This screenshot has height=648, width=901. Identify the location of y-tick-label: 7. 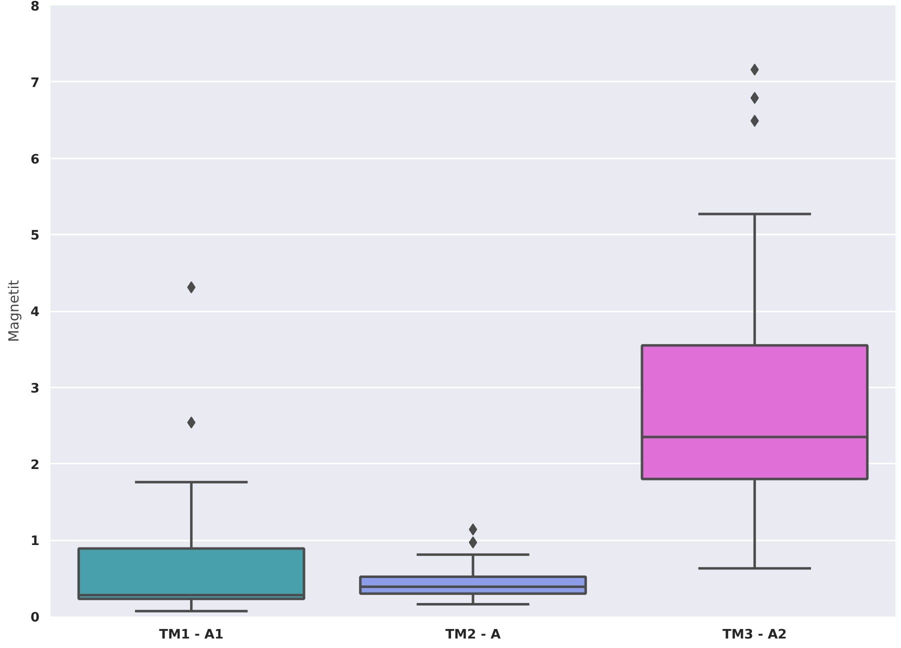
(35, 83).